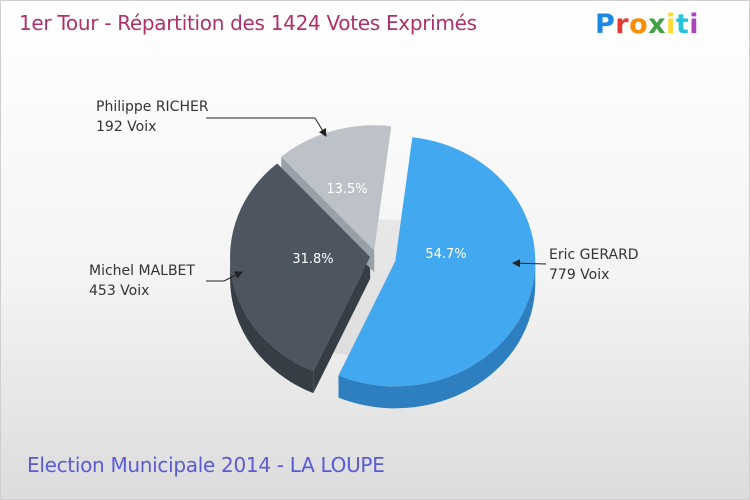 The height and width of the screenshot is (500, 750). What do you see at coordinates (152, 107) in the screenshot?
I see `slice-philippe-richer-name: Philippe RICHER` at bounding box center [152, 107].